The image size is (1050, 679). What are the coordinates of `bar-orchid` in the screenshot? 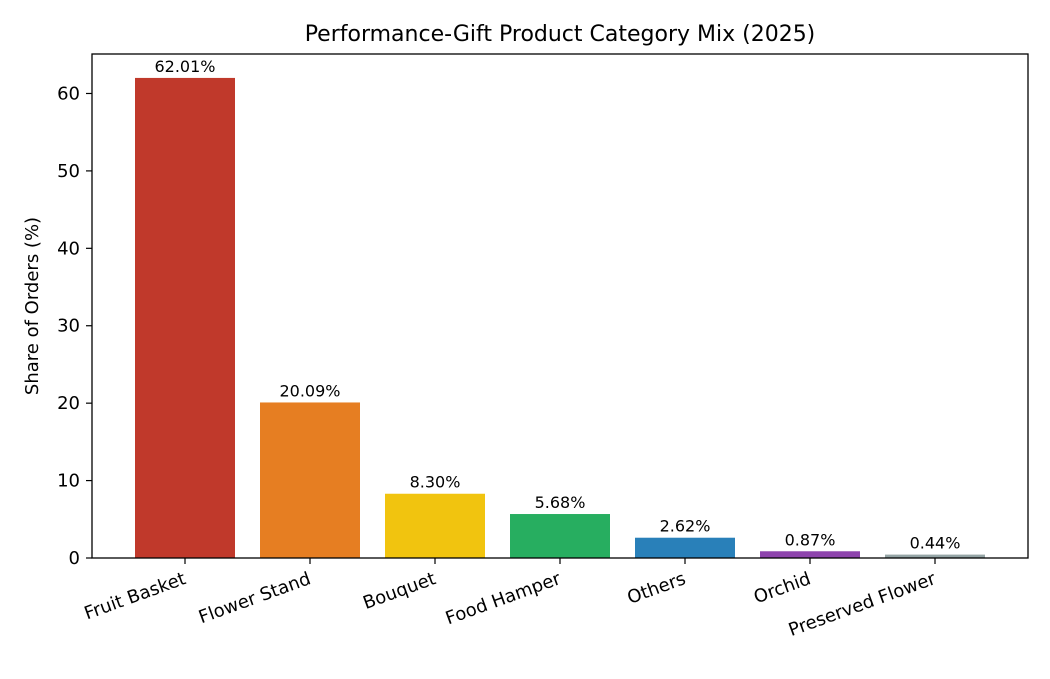 It's located at (810, 554).